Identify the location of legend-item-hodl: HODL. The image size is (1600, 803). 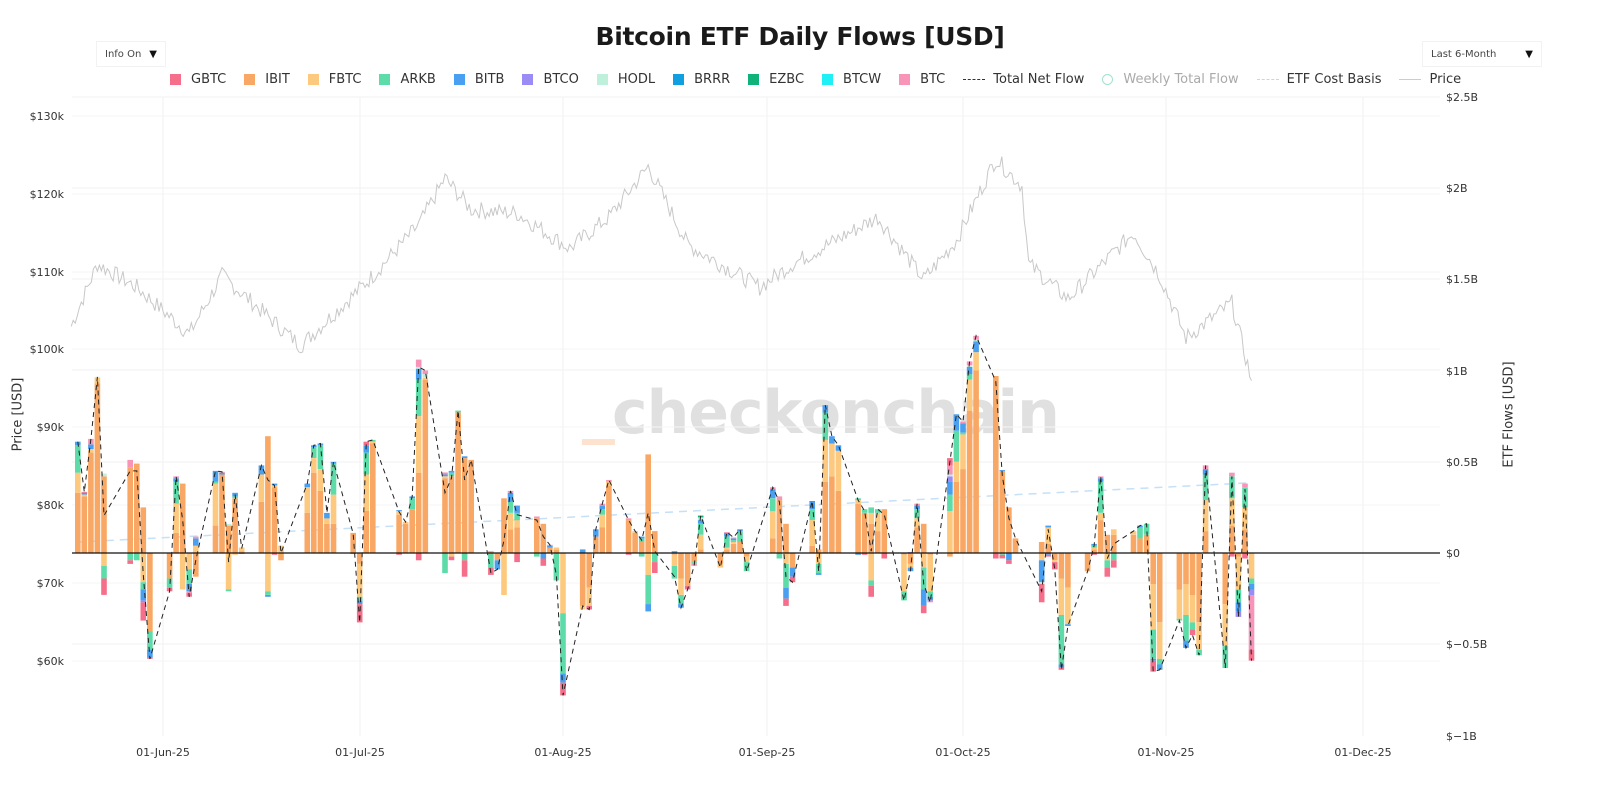
(625, 79).